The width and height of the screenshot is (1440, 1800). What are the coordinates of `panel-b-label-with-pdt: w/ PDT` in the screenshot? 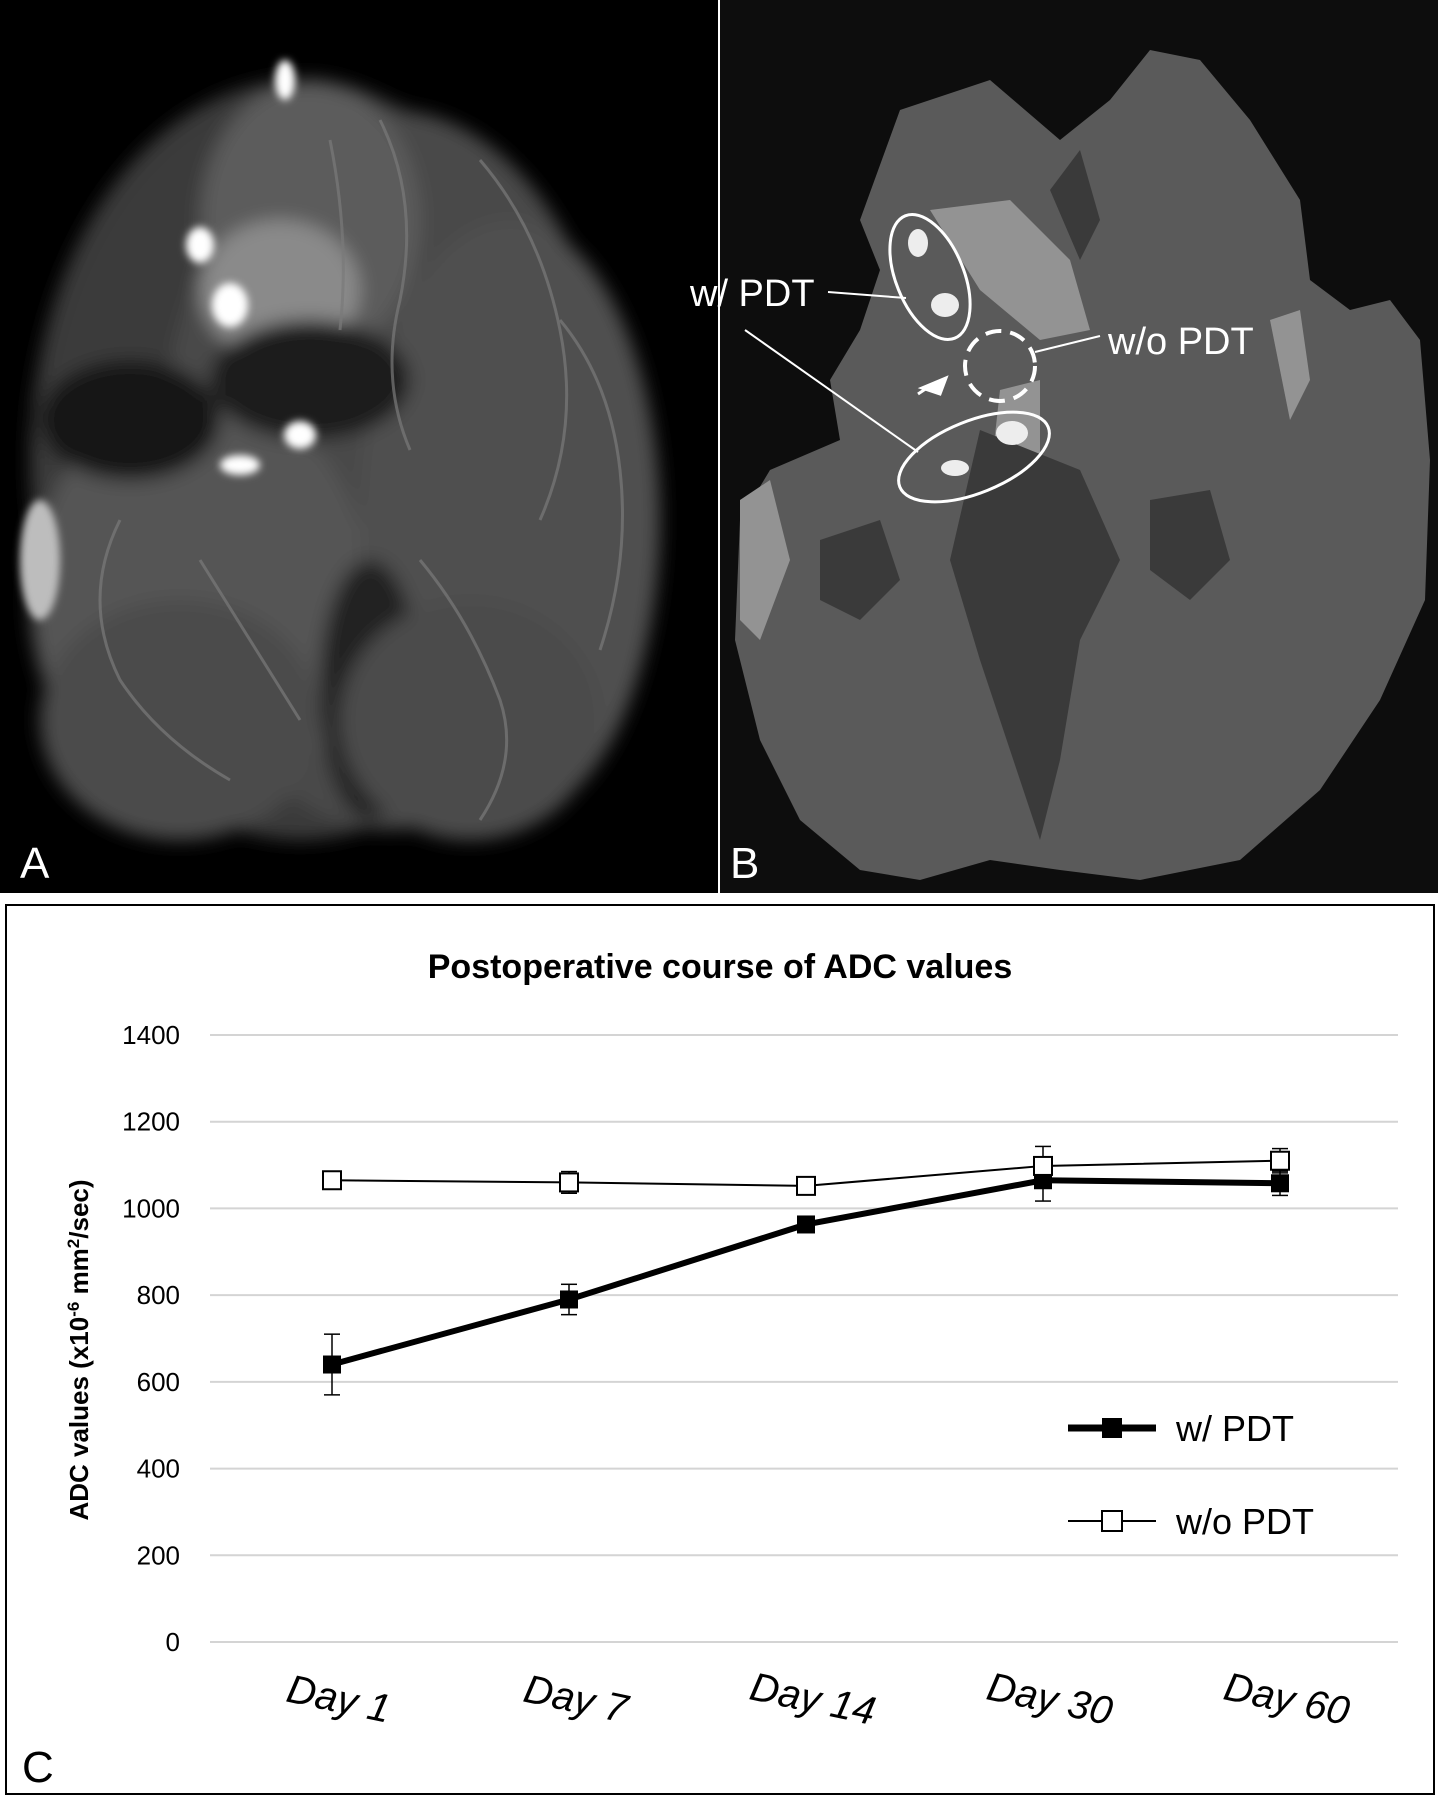 It's located at (752, 294).